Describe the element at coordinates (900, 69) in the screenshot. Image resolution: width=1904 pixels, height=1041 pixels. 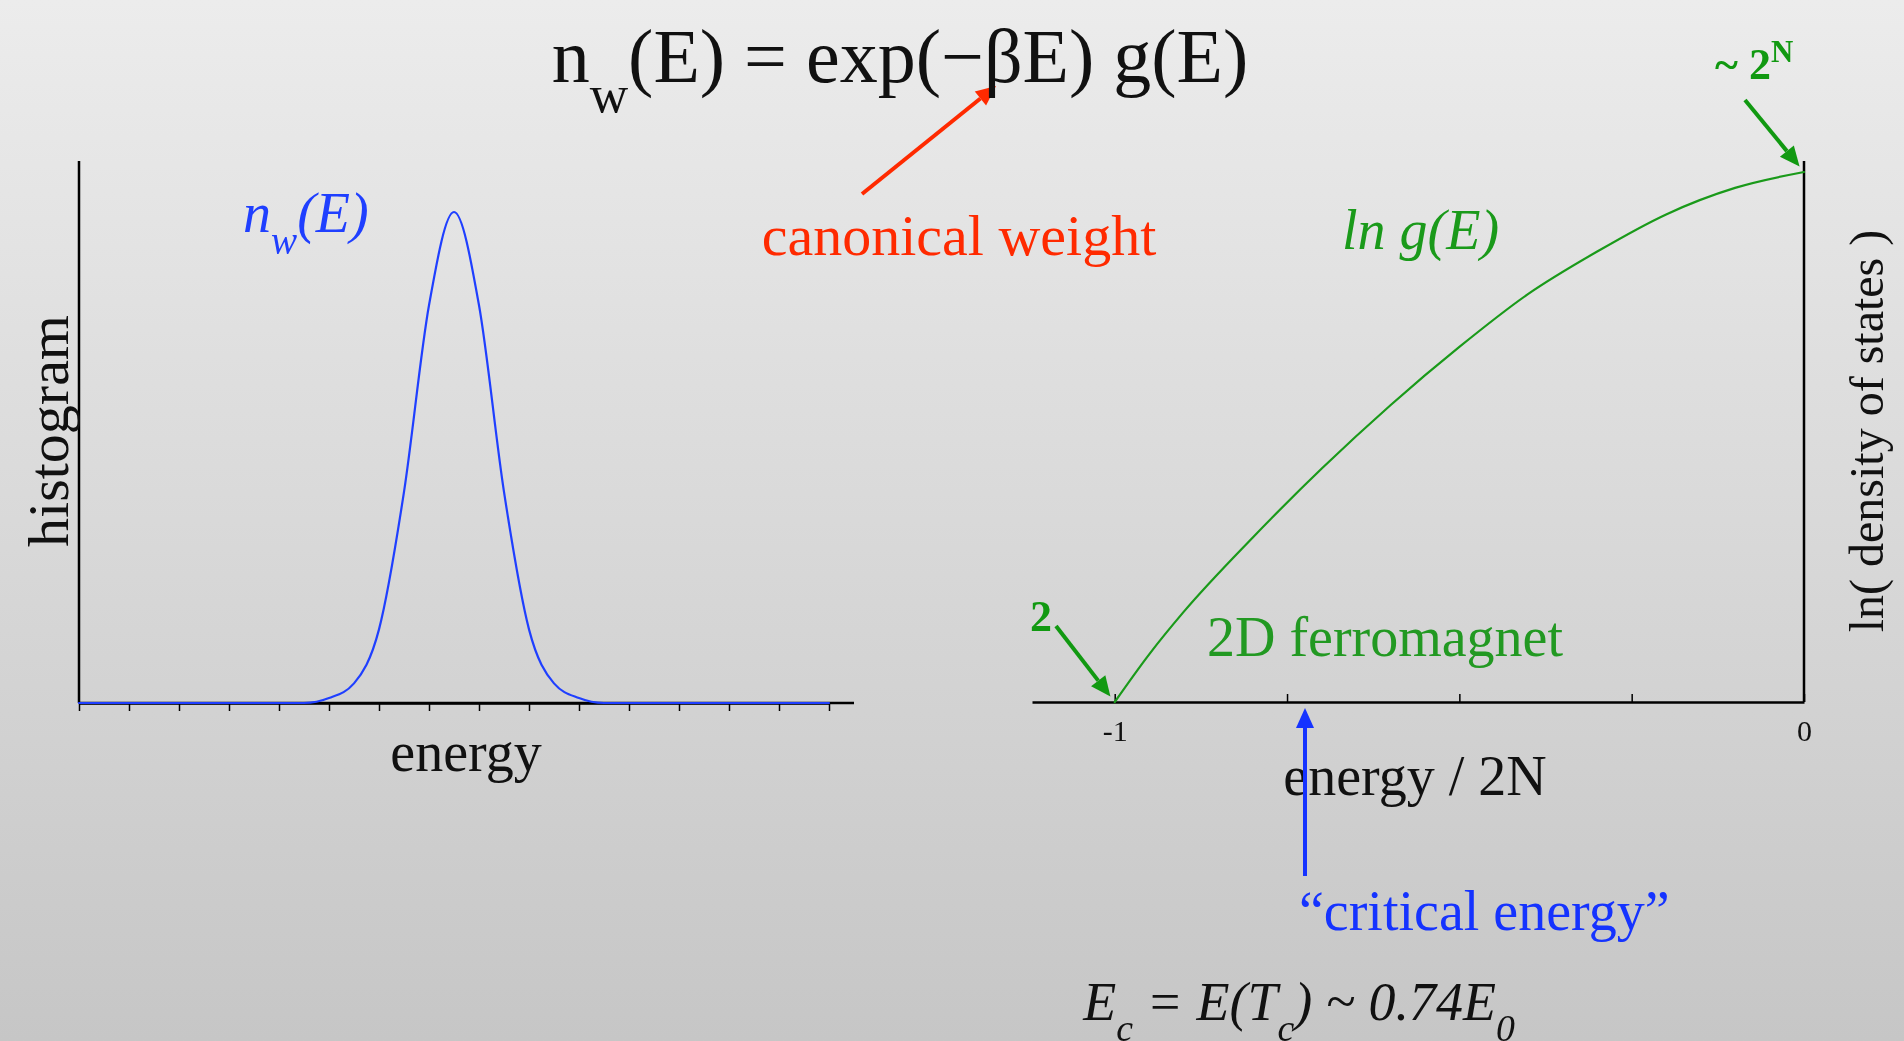
I see `chart-title: n$_{w}$(E) = exp(−βE) g(E)` at that location.